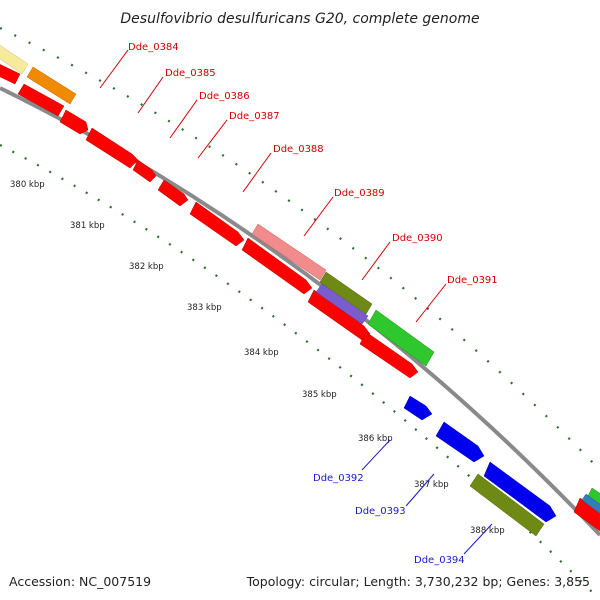 Image resolution: width=600 pixels, height=600 pixels. Describe the element at coordinates (338, 478) in the screenshot. I see `gene-label-dde-0392: Dde_0392` at that location.